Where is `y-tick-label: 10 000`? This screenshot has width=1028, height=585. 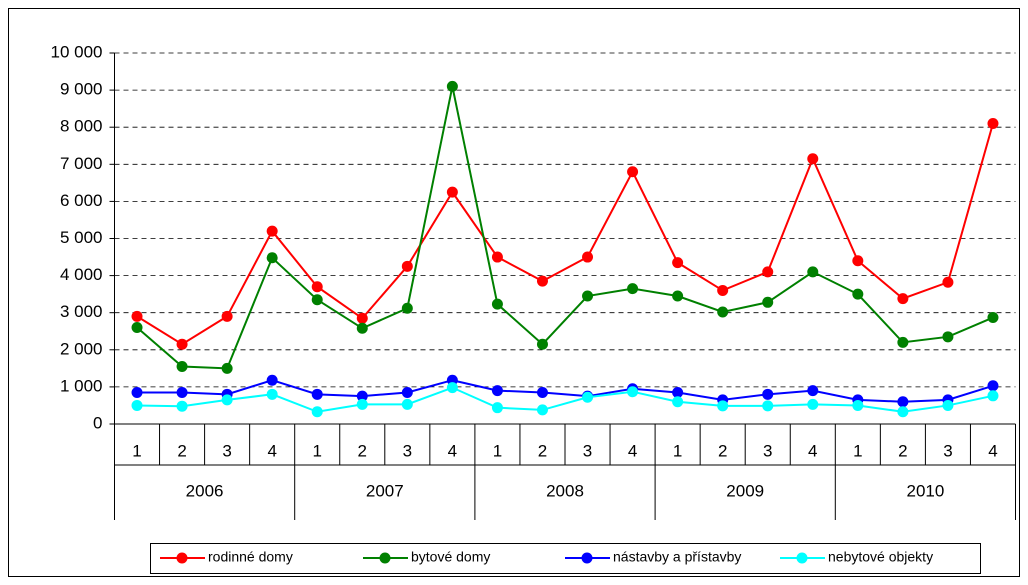
y-tick-label: 10 000 is located at coordinates (77, 51).